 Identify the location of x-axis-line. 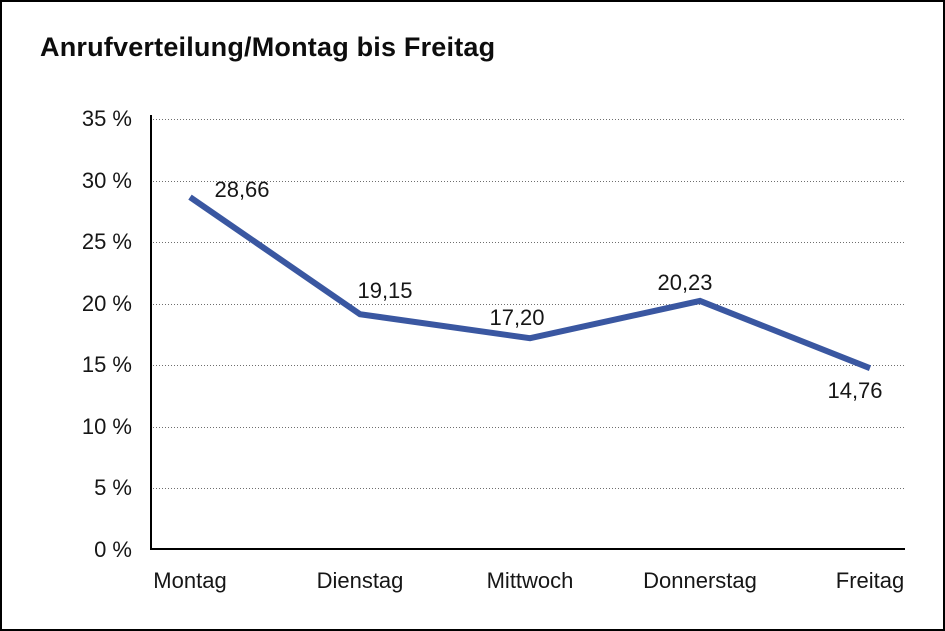
(527, 549).